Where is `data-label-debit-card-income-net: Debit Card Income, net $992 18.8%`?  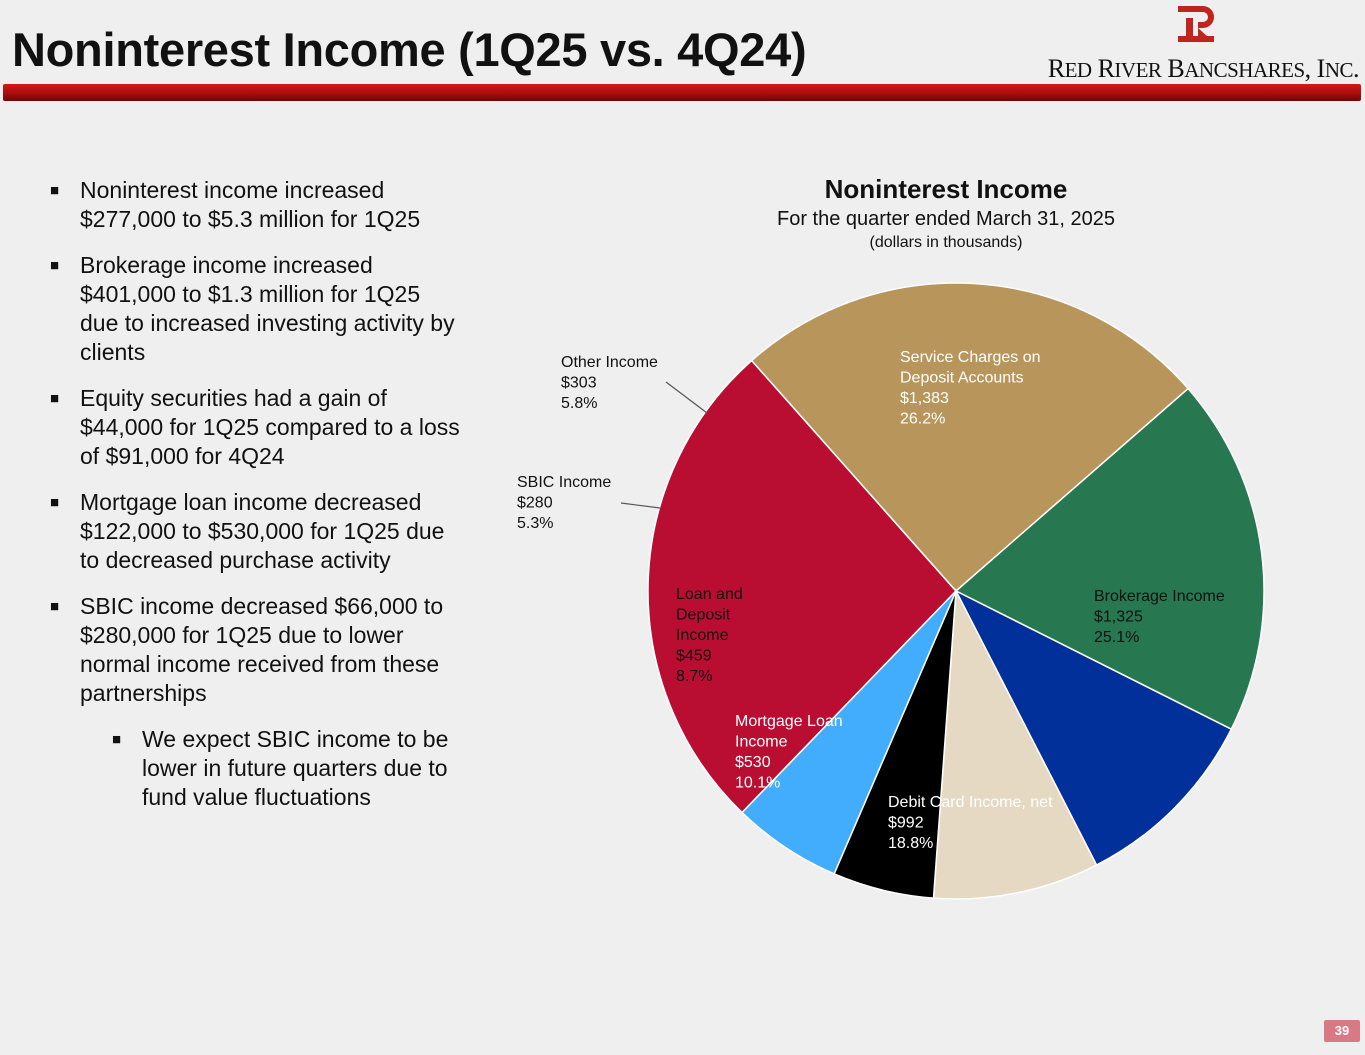 data-label-debit-card-income-net: Debit Card Income, net $992 18.8% is located at coordinates (970, 823).